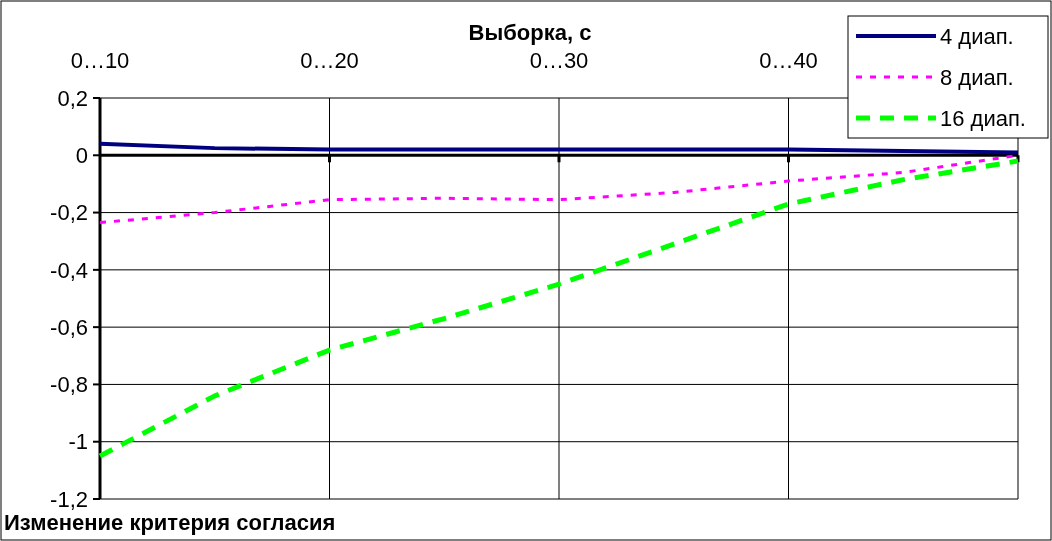 The image size is (1052, 541). Describe the element at coordinates (69, 499) in the screenshot. I see `y-tick-label: -1,2` at that location.